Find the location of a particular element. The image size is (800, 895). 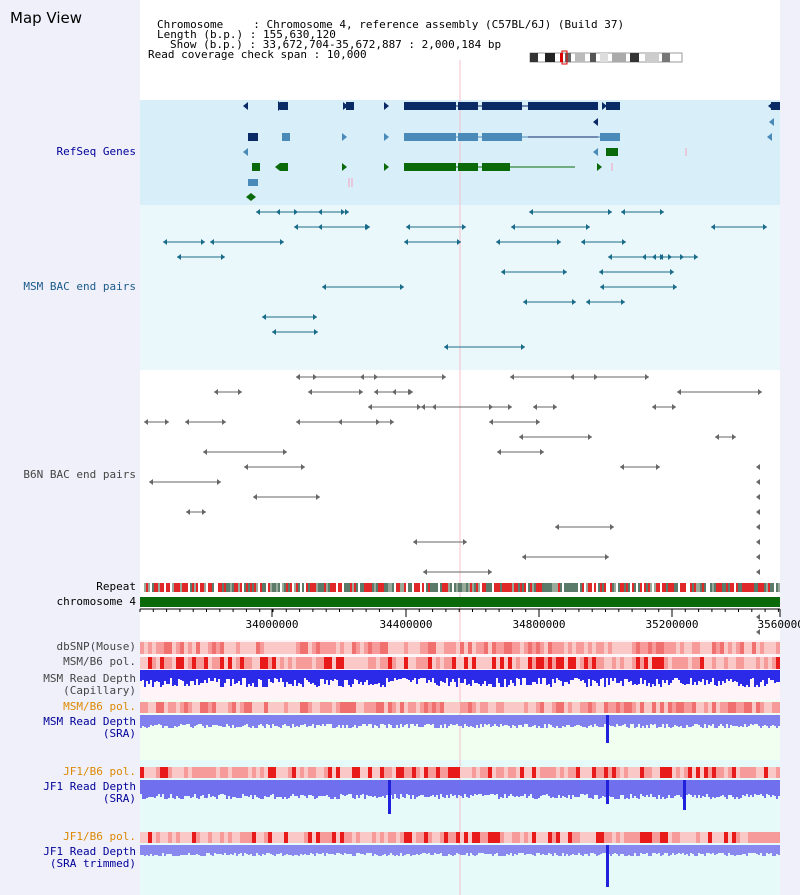

right-margin is located at coordinates (790, 447).